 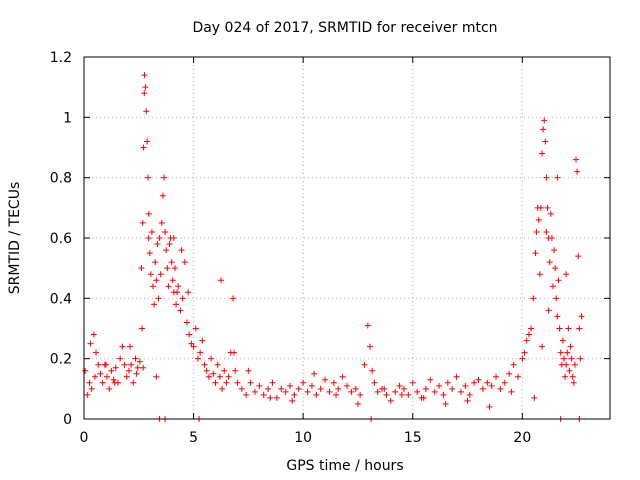 I want to click on y-tick-label: 1.2, so click(x=61, y=58).